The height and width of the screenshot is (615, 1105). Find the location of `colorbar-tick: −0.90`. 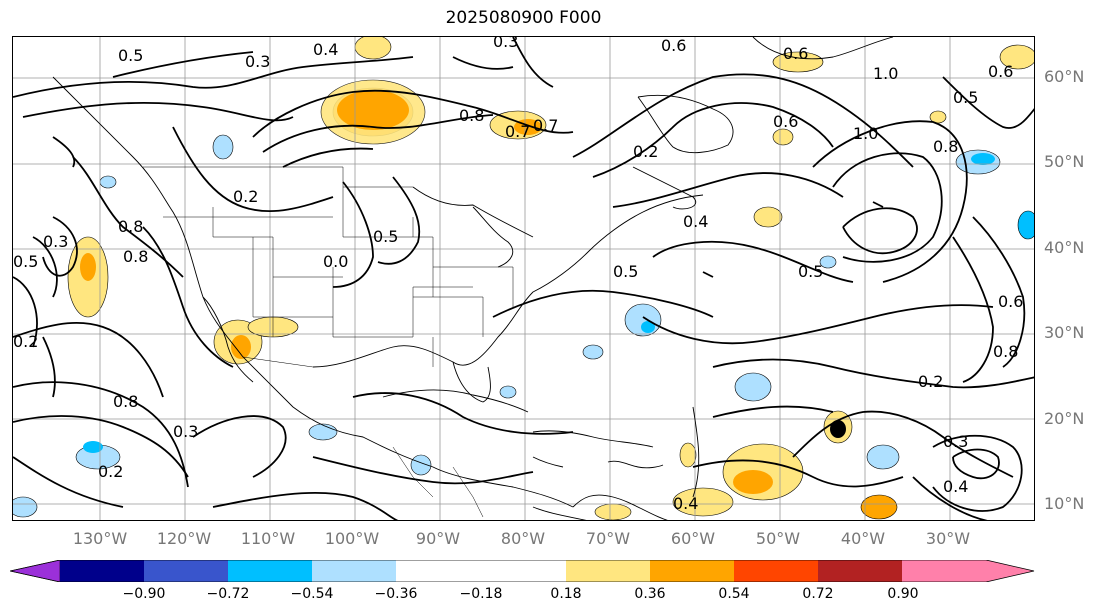

colorbar-tick: −0.90 is located at coordinates (144, 594).